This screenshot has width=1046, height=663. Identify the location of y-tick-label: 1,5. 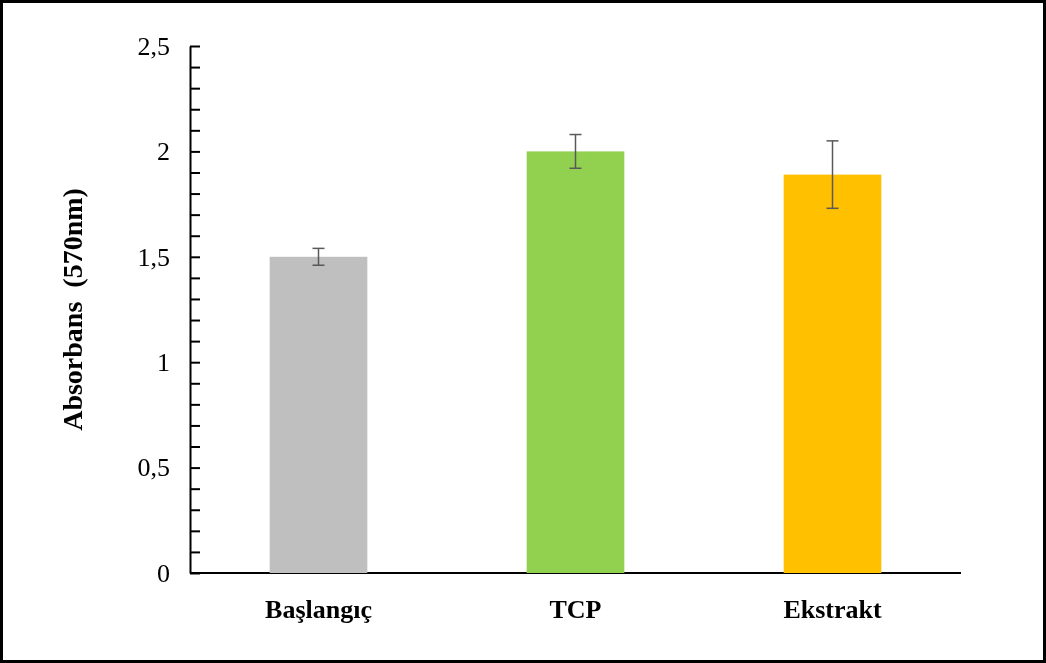
(153, 257).